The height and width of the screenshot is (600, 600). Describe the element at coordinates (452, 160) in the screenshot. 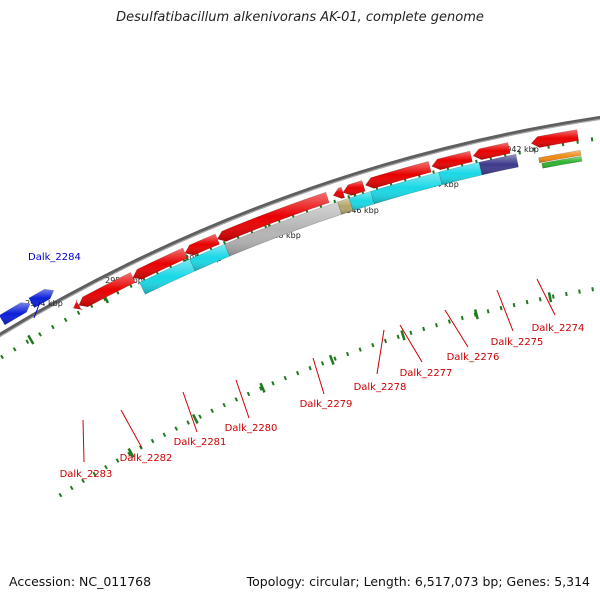

I see `gene-block-dalk-2276-shading` at that location.